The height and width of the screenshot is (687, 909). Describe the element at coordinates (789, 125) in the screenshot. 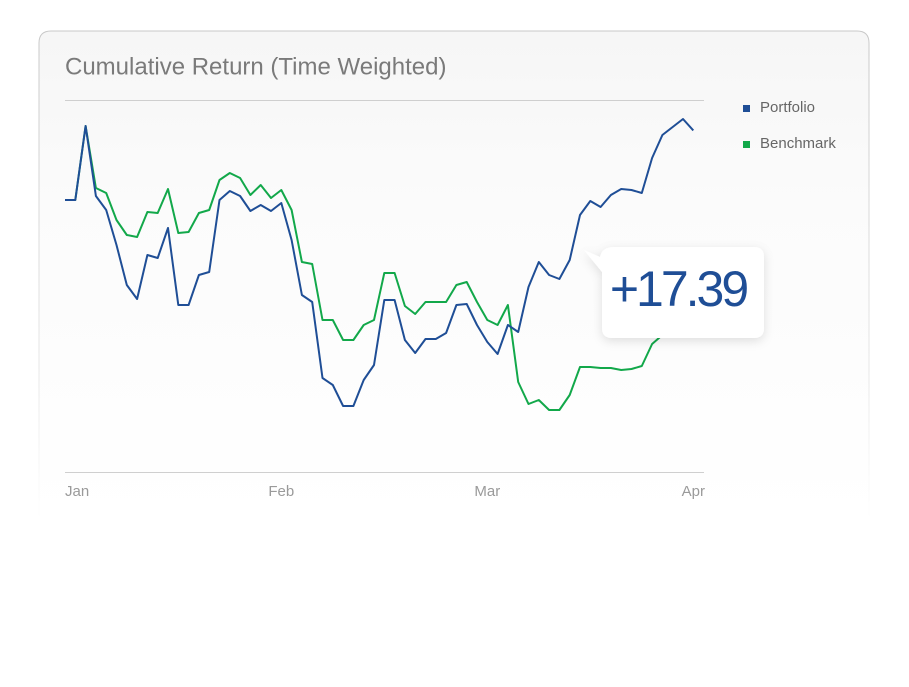

I see `legend: Portfolio Benchmark` at that location.